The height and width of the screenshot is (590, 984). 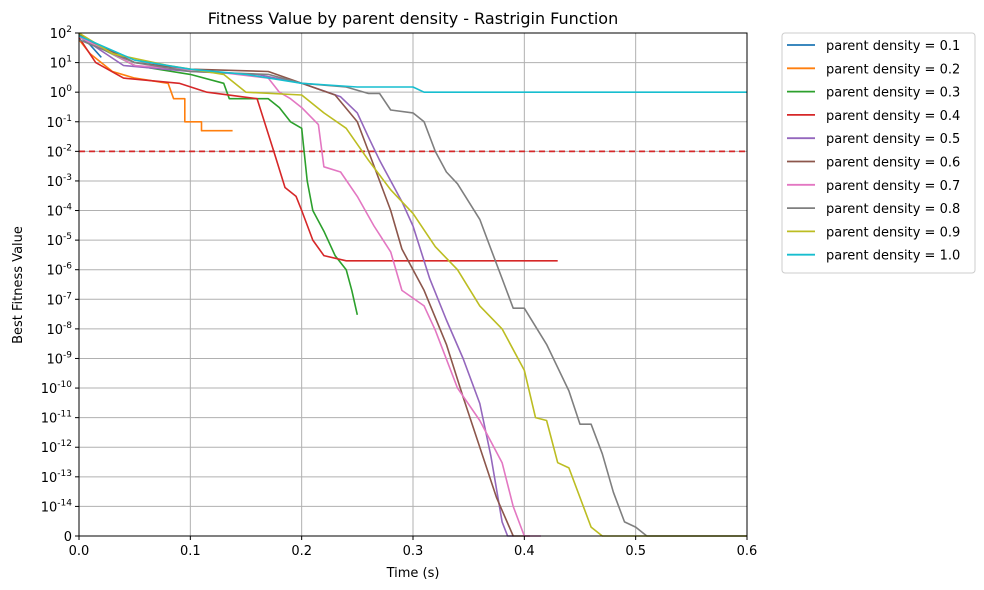 I want to click on y-axis-label: Best Fitness Value, so click(x=18, y=285).